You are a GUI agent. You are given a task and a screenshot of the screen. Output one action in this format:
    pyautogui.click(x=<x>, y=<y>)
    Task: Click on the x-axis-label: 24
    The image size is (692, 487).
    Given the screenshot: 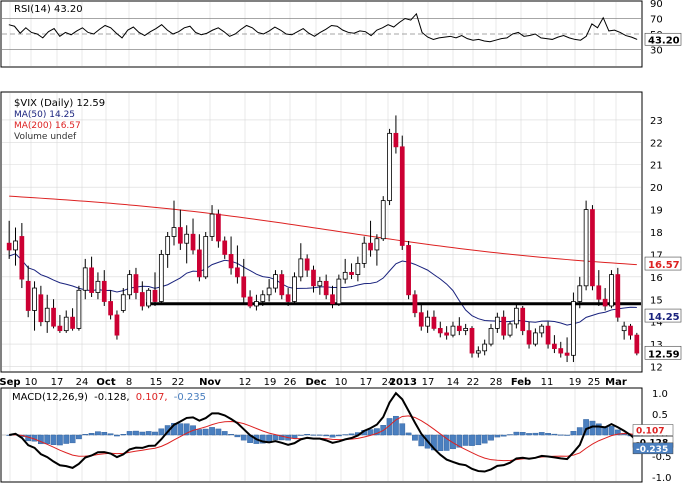 What is the action you would take?
    pyautogui.click(x=82, y=382)
    